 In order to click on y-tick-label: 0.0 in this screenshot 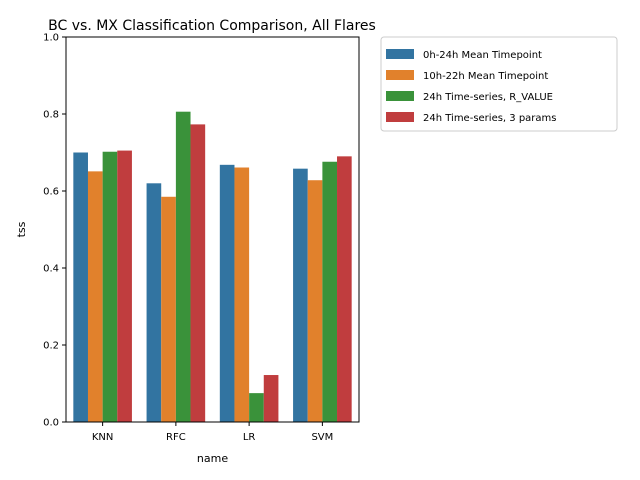, I will do `click(51, 423)`.